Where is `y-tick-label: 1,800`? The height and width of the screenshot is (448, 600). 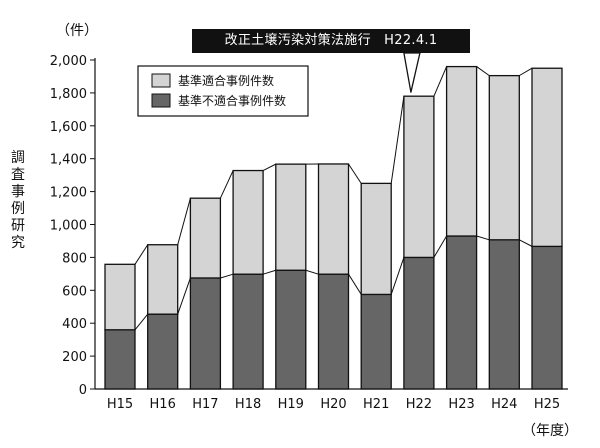
y-tick-label: 1,800 is located at coordinates (68, 94).